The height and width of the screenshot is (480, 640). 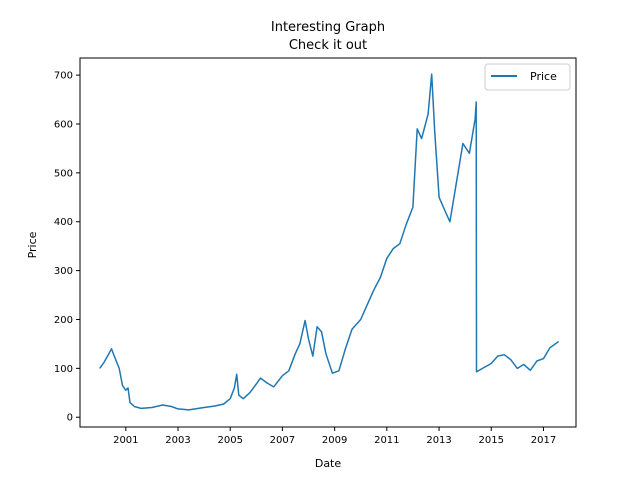 I want to click on y-tick-label: 300, so click(x=63, y=271).